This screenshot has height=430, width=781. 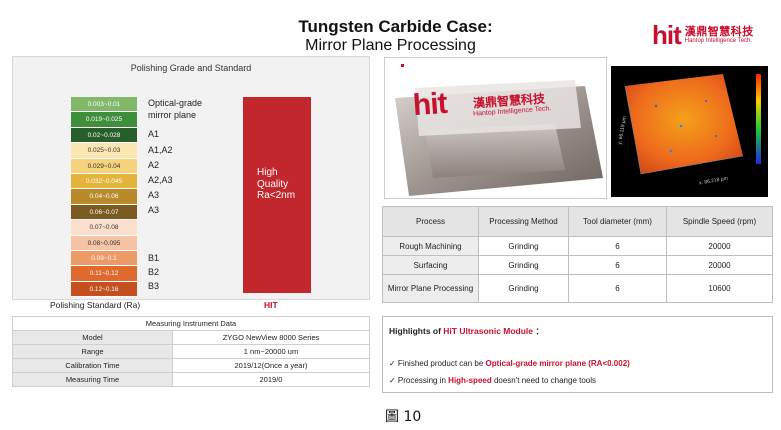 I want to click on table-row: Range 1 nm~20000 um, so click(x=191, y=351).